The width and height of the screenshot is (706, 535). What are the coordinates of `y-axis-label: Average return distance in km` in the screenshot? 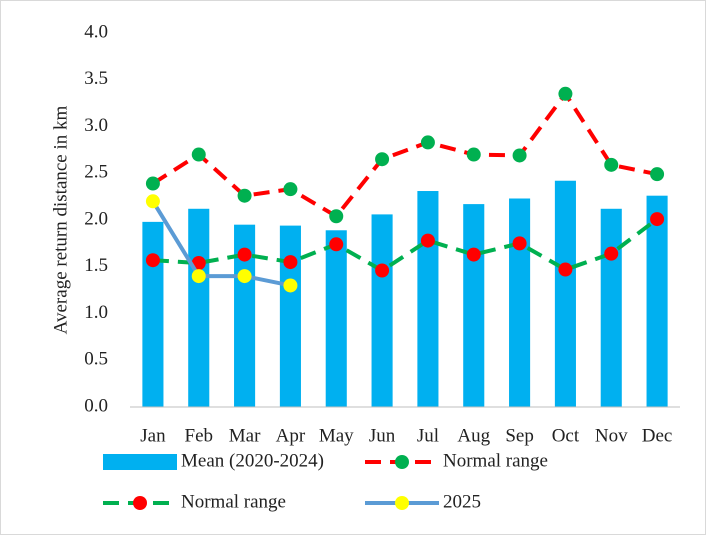 It's located at (60, 219).